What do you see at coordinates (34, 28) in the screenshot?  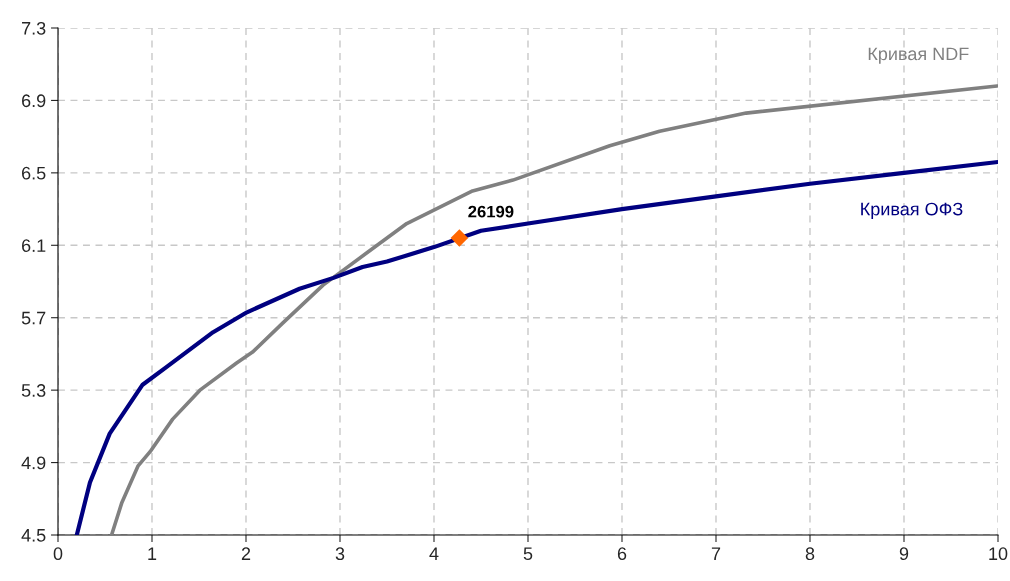 I see `y-tick-label: 7.3` at bounding box center [34, 28].